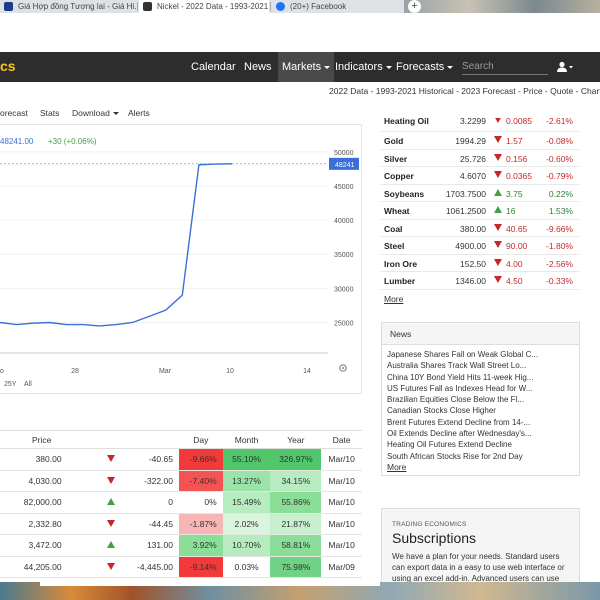  I want to click on toolbar-stats: Stats, so click(50, 113).